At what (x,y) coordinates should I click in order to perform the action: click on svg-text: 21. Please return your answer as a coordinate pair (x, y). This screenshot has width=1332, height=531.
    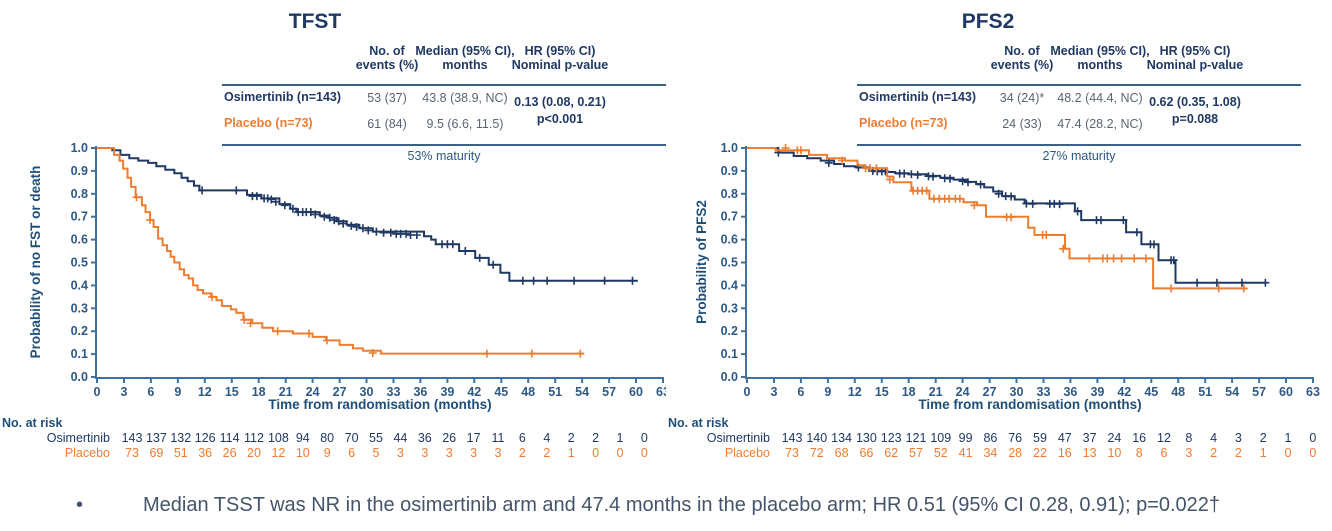
    Looking at the image, I should click on (936, 392).